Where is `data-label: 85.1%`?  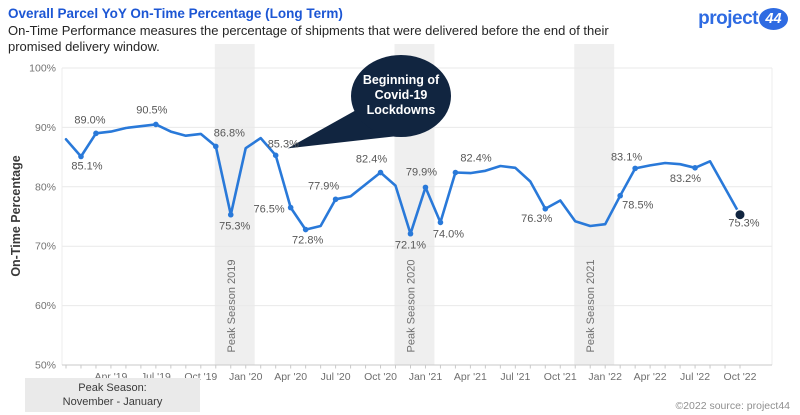 data-label: 85.1% is located at coordinates (86, 167).